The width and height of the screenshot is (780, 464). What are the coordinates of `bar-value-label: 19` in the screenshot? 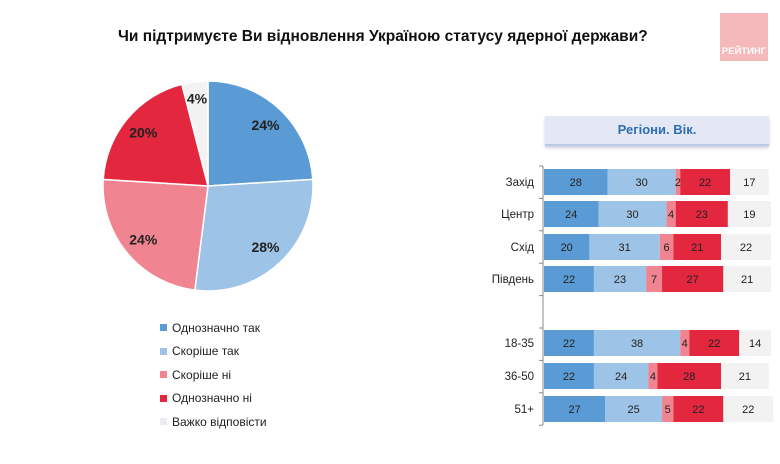 It's located at (749, 215).